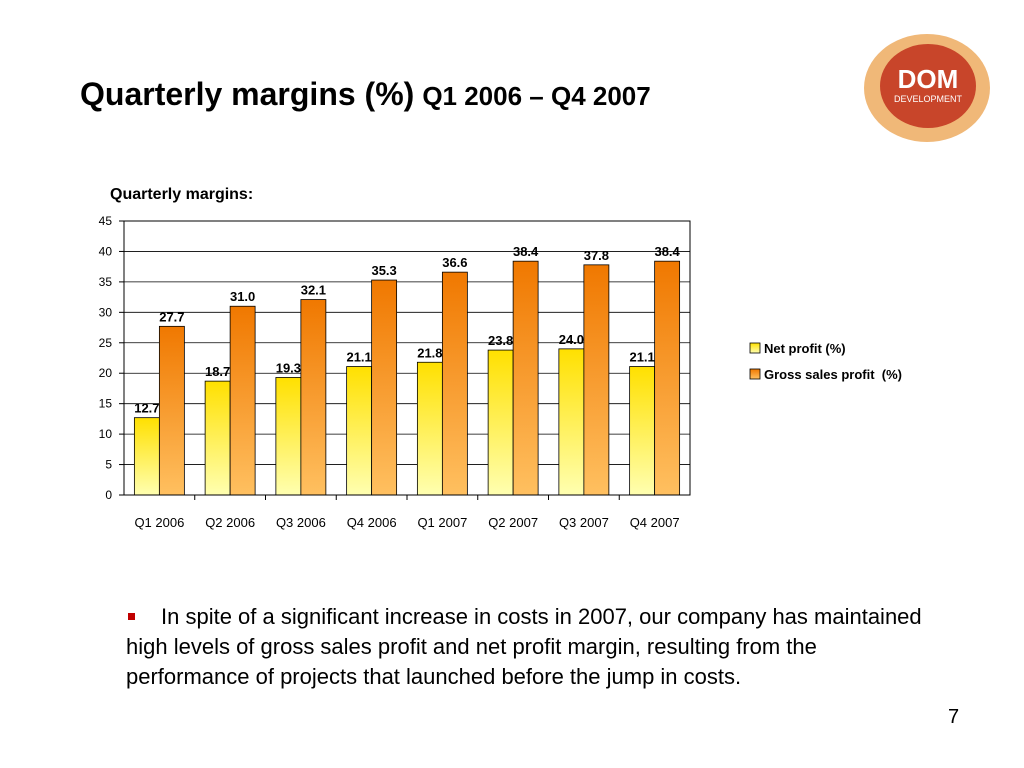  Describe the element at coordinates (146, 408) in the screenshot. I see `data-label: 12.7` at that location.